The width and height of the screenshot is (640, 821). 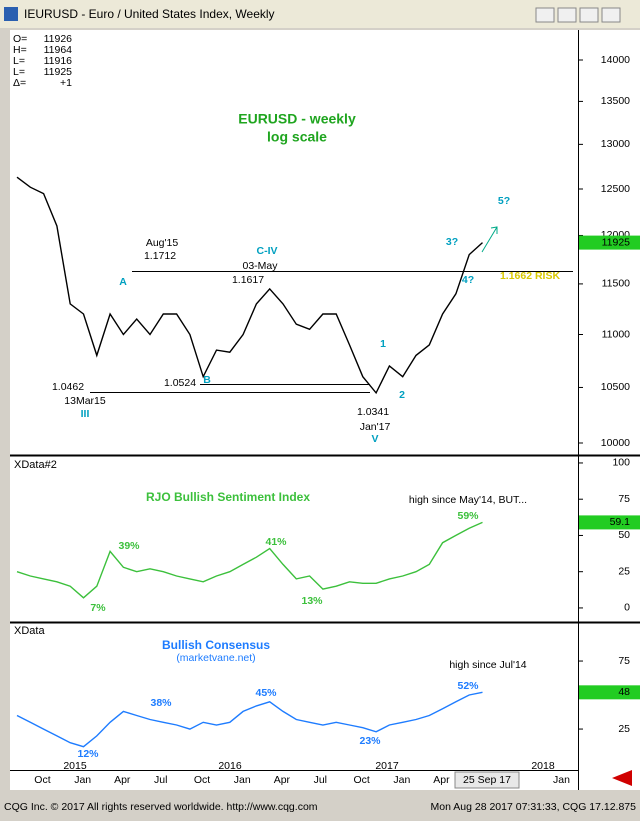 What do you see at coordinates (230, 766) in the screenshot?
I see `year-label: 2016` at bounding box center [230, 766].